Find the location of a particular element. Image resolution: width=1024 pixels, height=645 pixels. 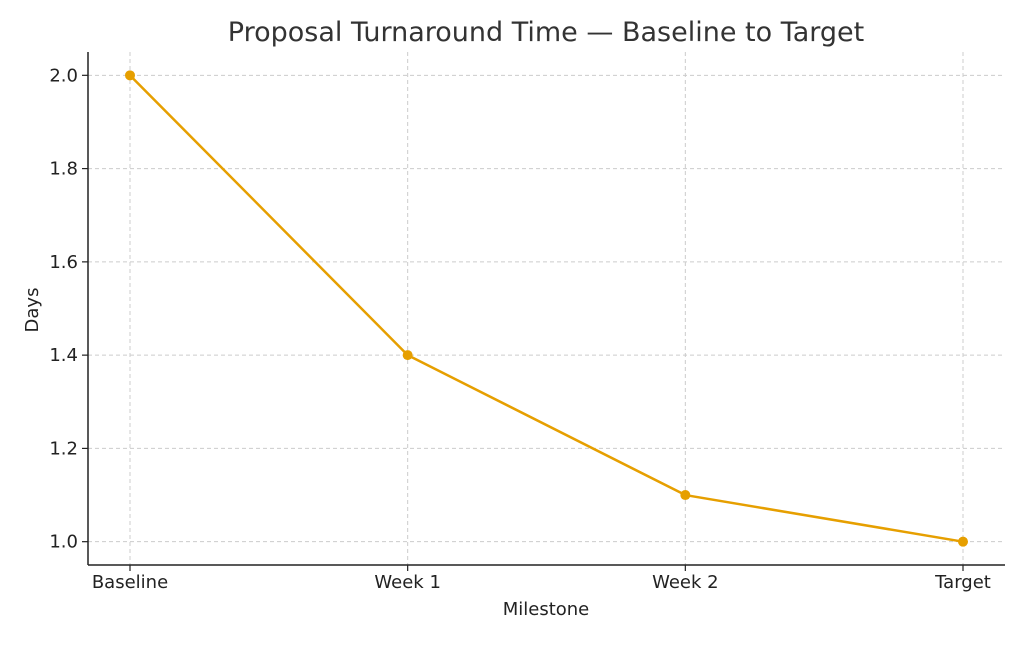

x-tick-label: Target is located at coordinates (962, 582).